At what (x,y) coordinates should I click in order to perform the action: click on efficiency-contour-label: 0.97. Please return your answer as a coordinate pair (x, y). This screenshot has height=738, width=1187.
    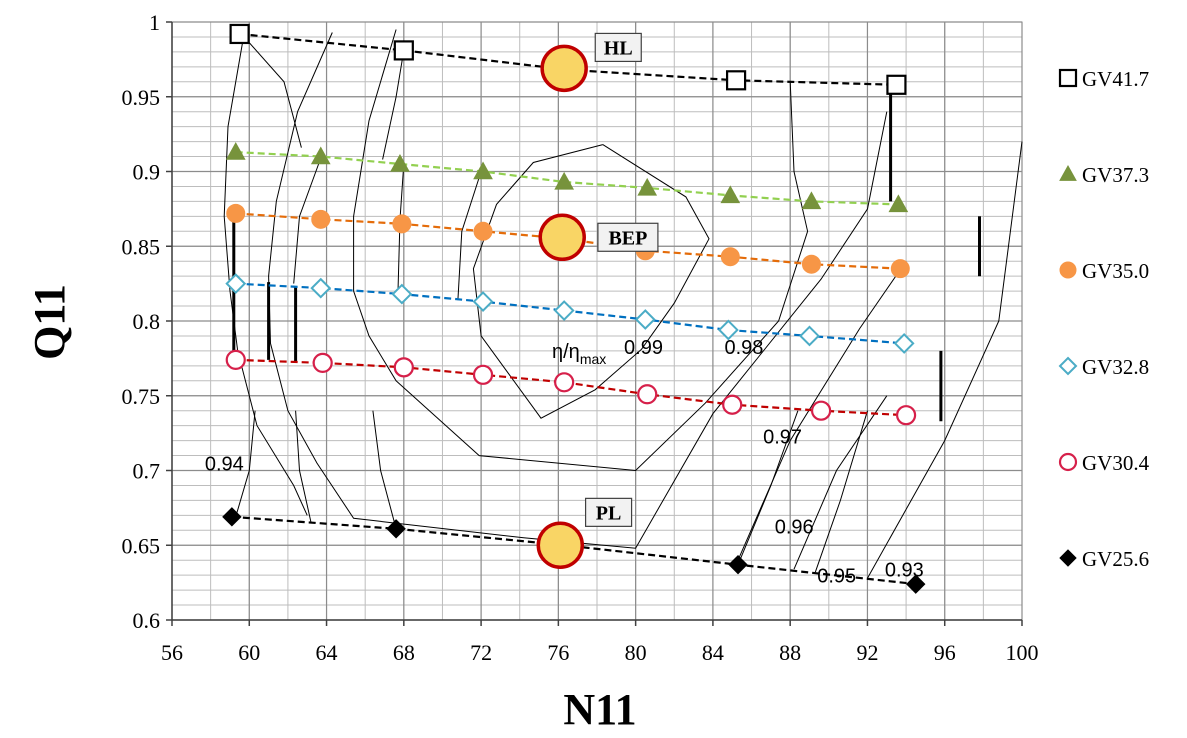
    Looking at the image, I should click on (782, 438).